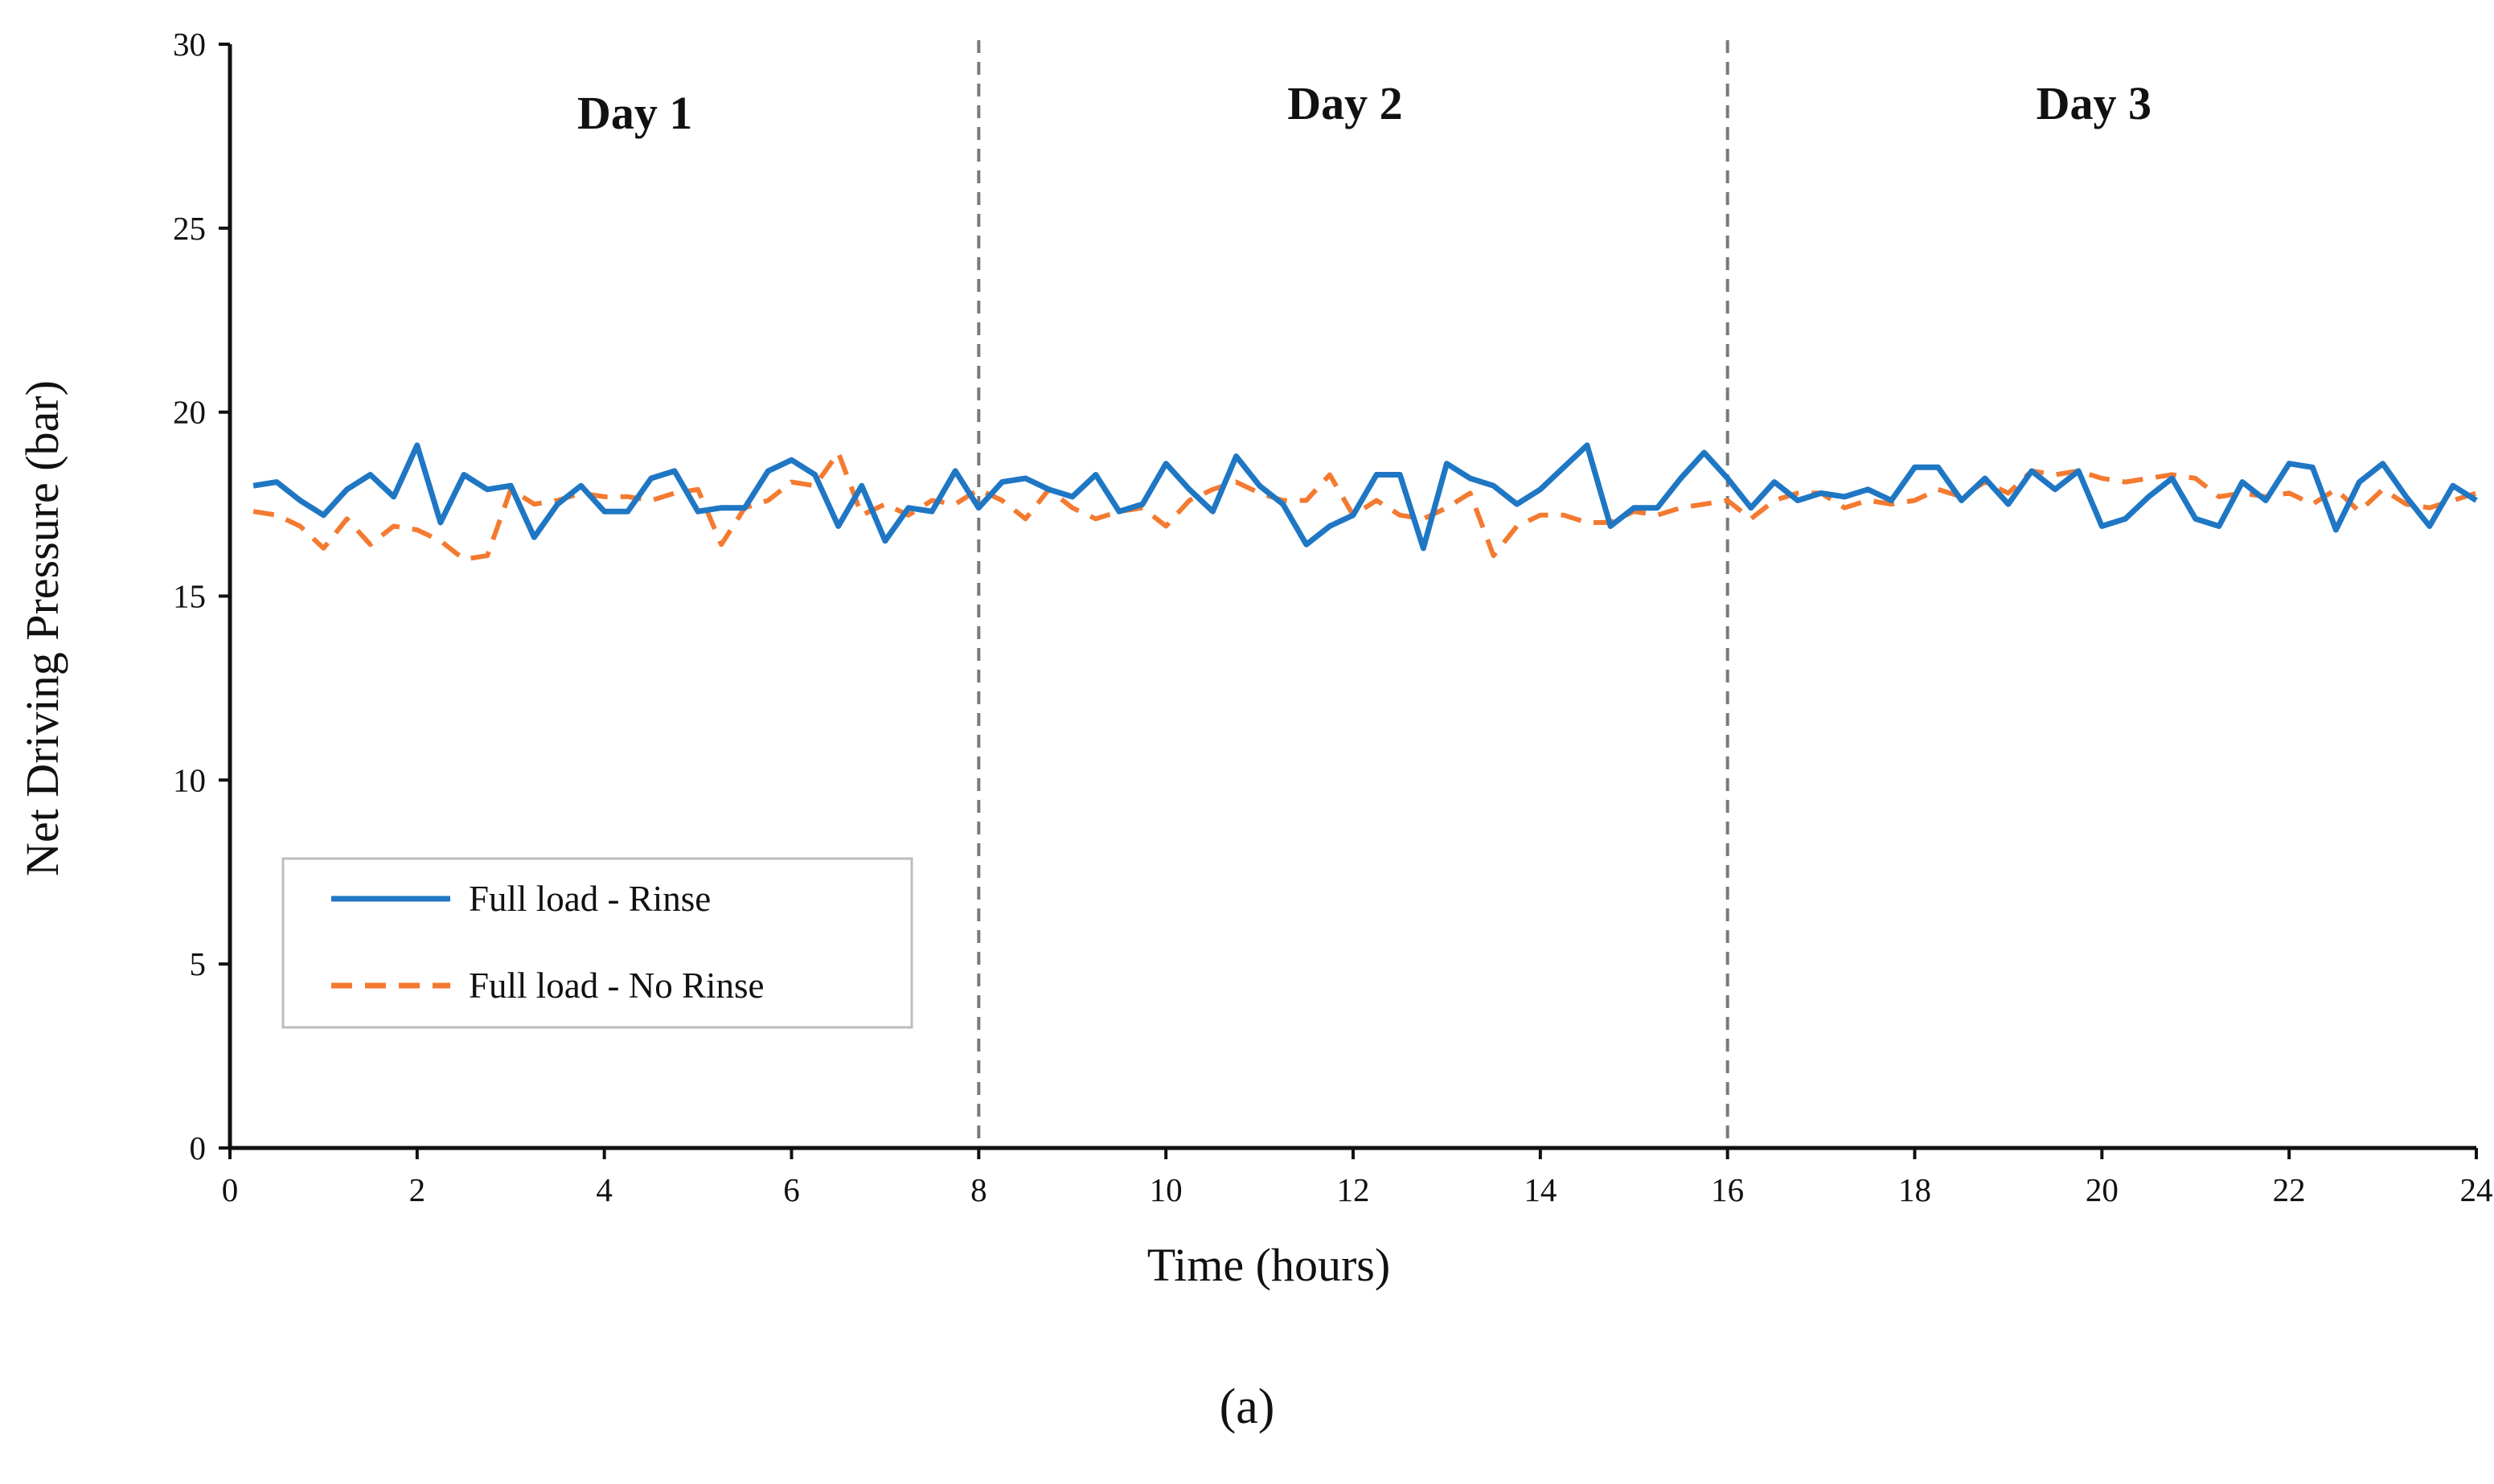 This screenshot has width=2494, height=1484. Describe the element at coordinates (791, 1190) in the screenshot. I see `x-tick-label: 6` at that location.